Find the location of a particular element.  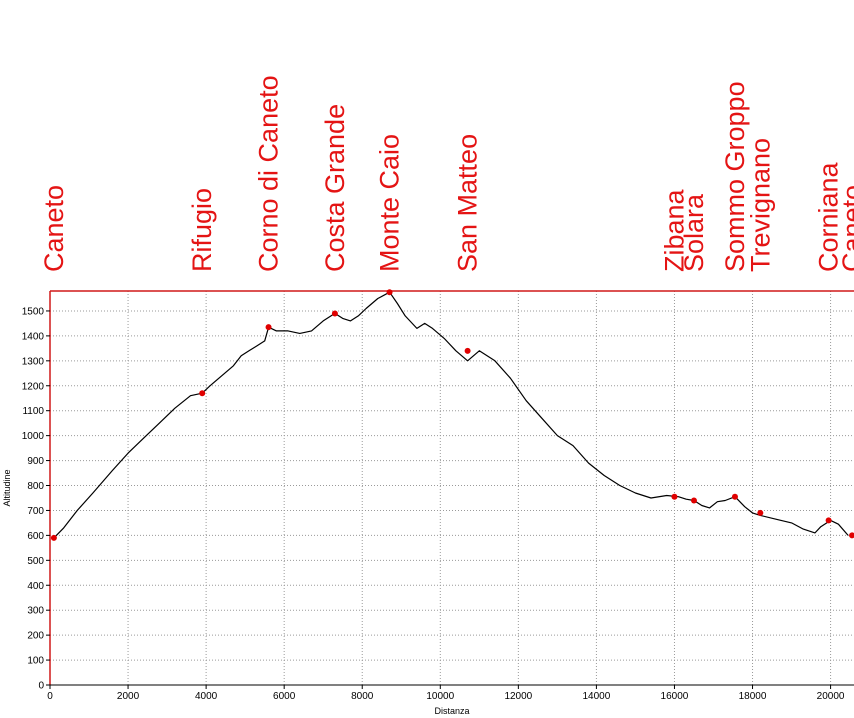

waypoint-label: Corniana is located at coordinates (829, 216).